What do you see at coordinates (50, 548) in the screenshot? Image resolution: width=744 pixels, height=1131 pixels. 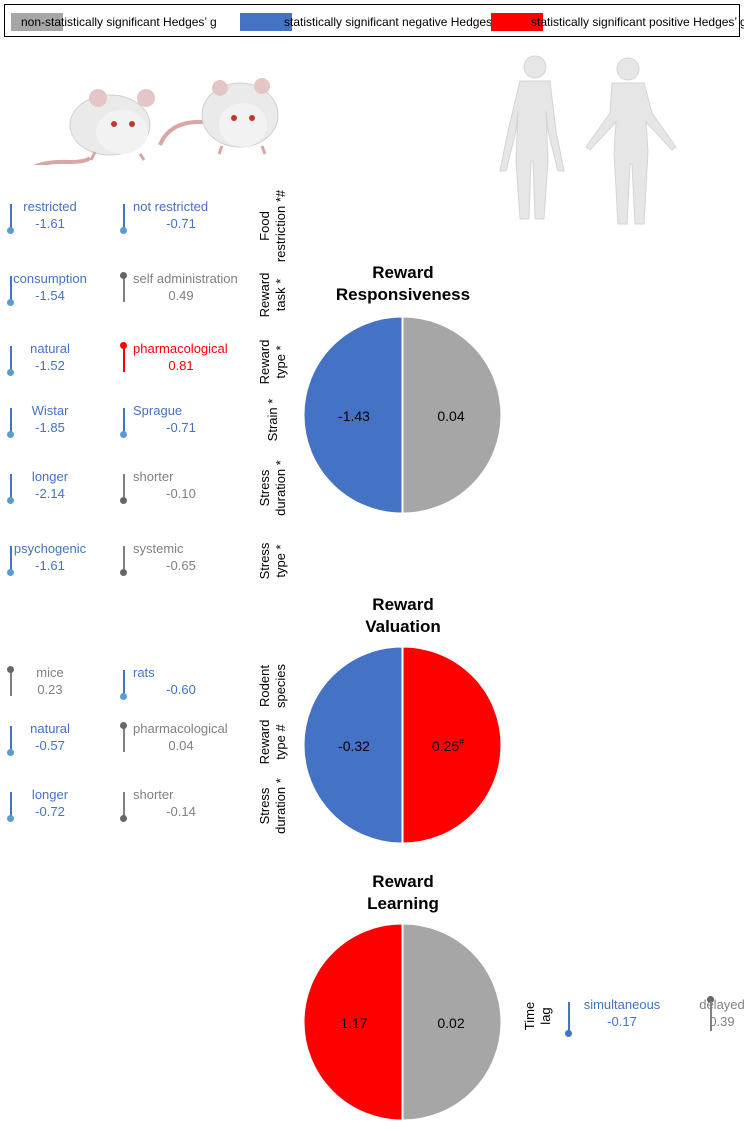 I see `row-left-name: psychogenic` at bounding box center [50, 548].